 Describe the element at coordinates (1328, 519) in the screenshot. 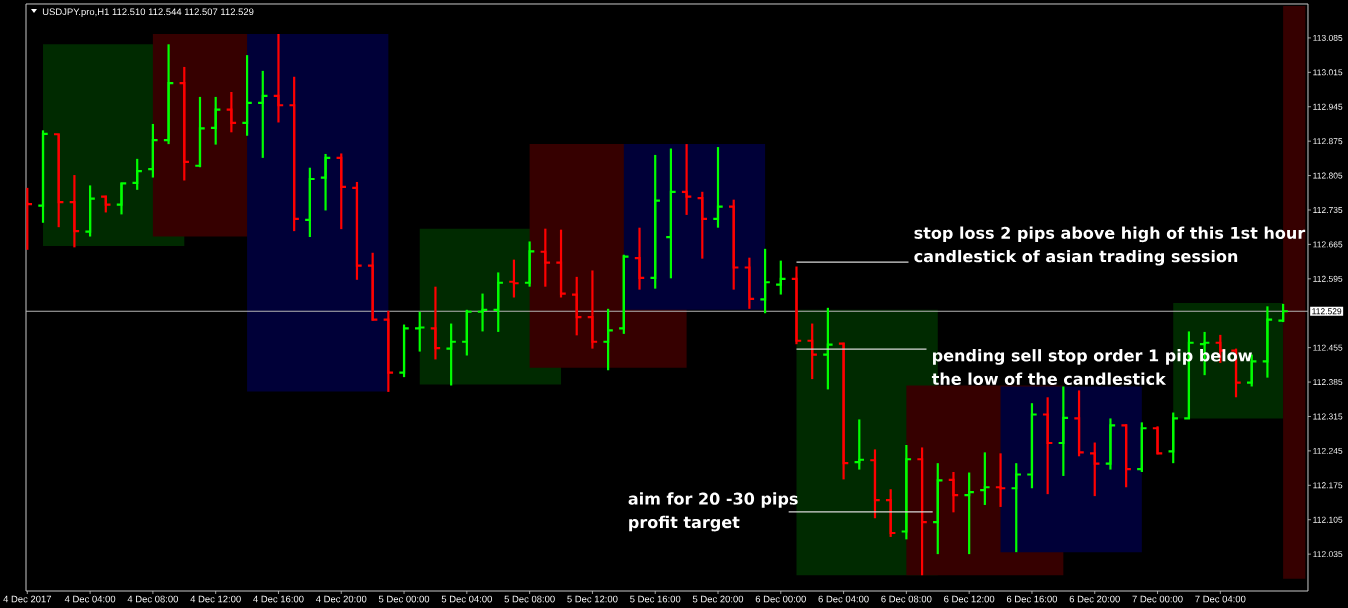

I see `y-tick-label: 112.105` at that location.